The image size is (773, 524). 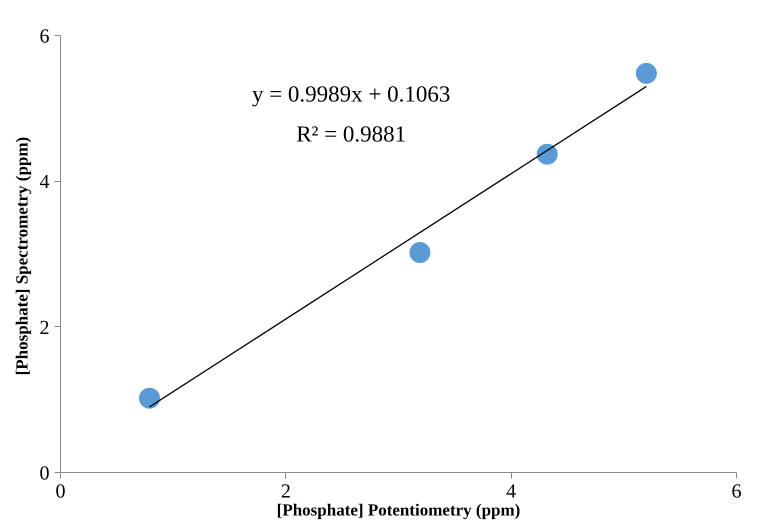 I want to click on x-tick-label: 4, so click(x=511, y=491).